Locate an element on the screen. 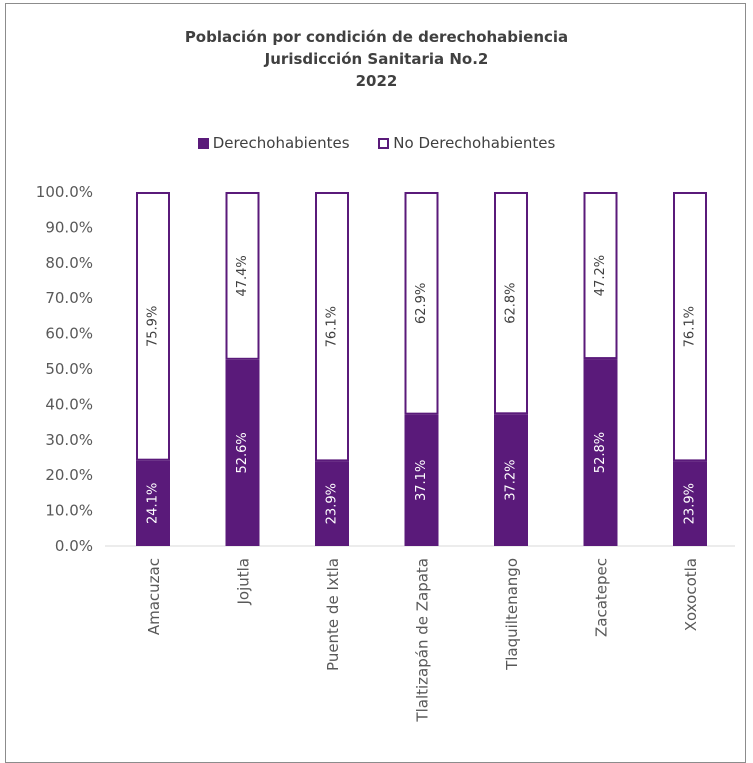 This screenshot has width=753, height=763. data-label-derechohabientes: 37.1% is located at coordinates (421, 480).